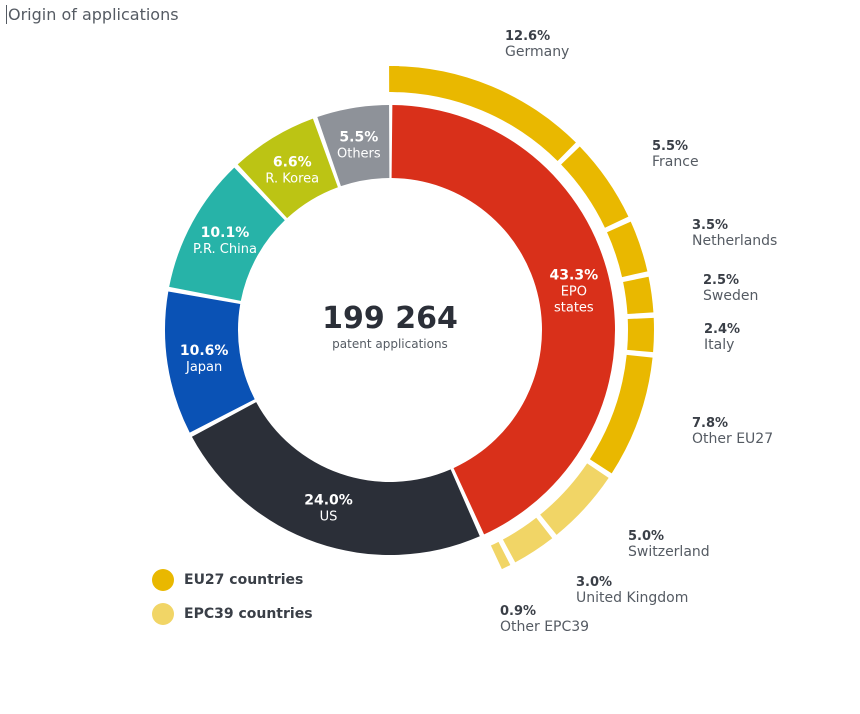 The image size is (860, 714). I want to click on outer-name-label-italy: Italy, so click(719, 345).